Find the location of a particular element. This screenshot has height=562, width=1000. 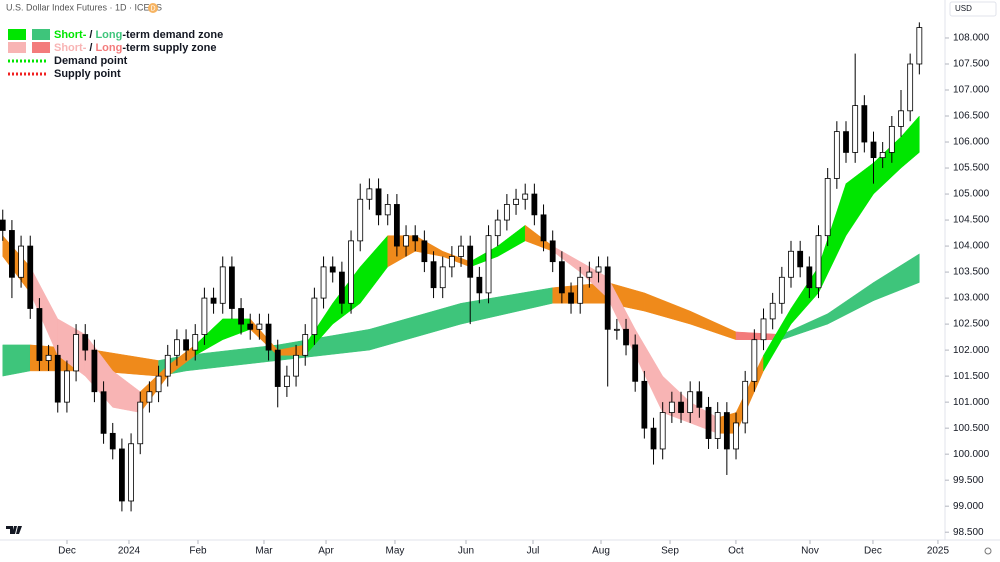

y-tick-label: 102.500 is located at coordinates (971, 324).